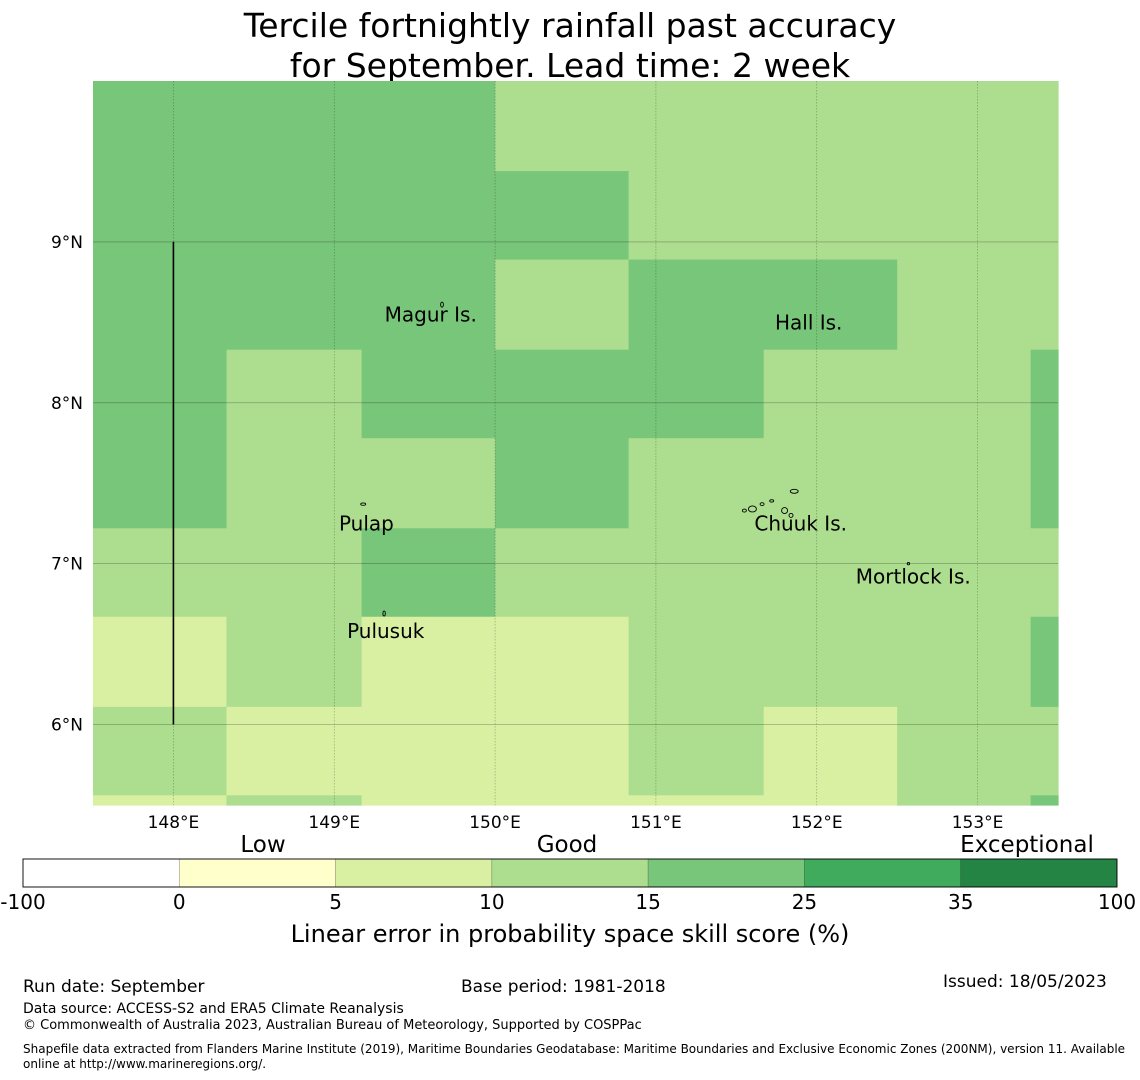  What do you see at coordinates (1117, 902) in the screenshot?
I see `colorbar-tick-label: 100` at bounding box center [1117, 902].